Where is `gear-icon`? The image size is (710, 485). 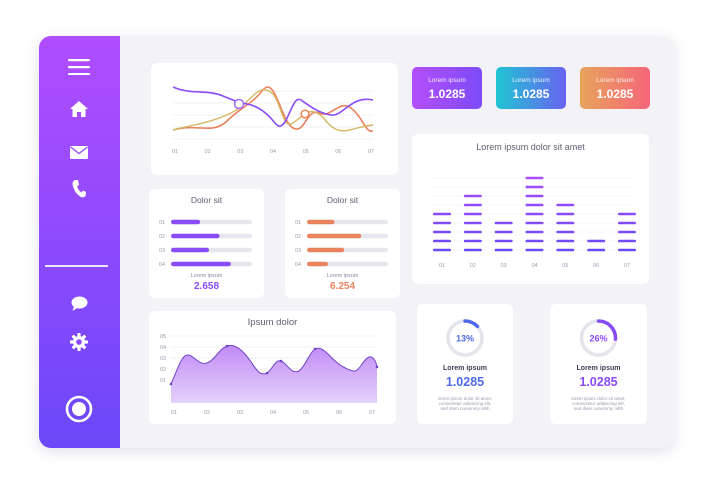
gear-icon is located at coordinates (79, 342).